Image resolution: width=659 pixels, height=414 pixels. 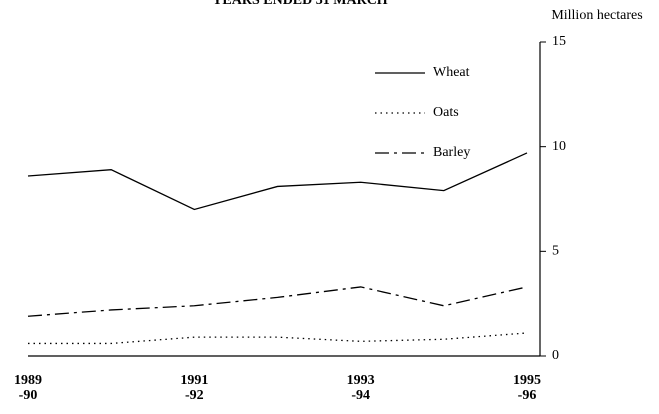 I want to click on x-tick-label: 1995 -96, so click(x=527, y=388).